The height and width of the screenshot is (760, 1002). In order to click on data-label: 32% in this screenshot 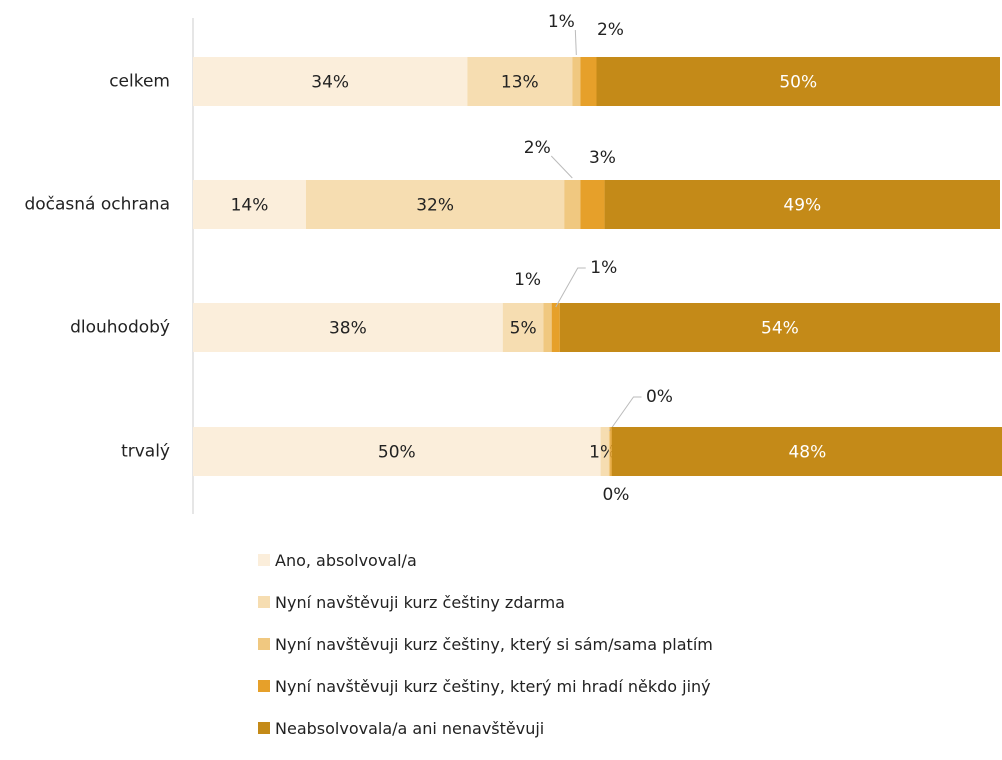, I will do `click(435, 206)`.